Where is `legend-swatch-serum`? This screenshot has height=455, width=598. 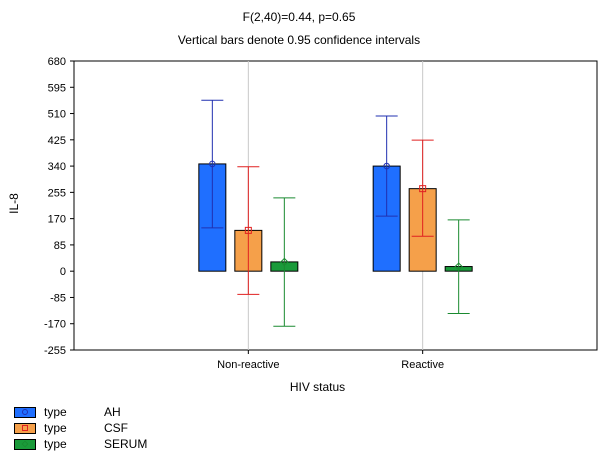
legend-swatch-serum is located at coordinates (25, 444).